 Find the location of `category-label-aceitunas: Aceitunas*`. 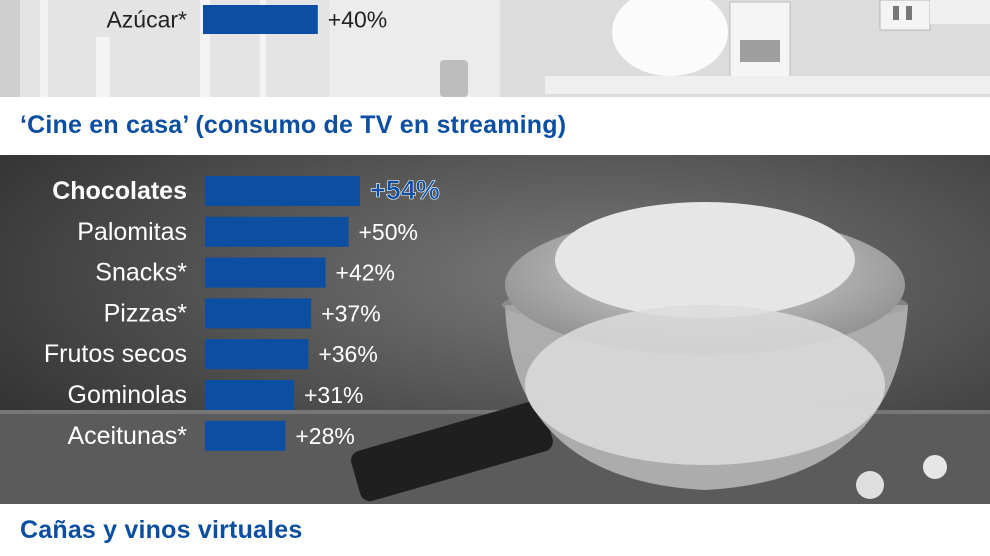

category-label-aceitunas: Aceitunas* is located at coordinates (127, 436).